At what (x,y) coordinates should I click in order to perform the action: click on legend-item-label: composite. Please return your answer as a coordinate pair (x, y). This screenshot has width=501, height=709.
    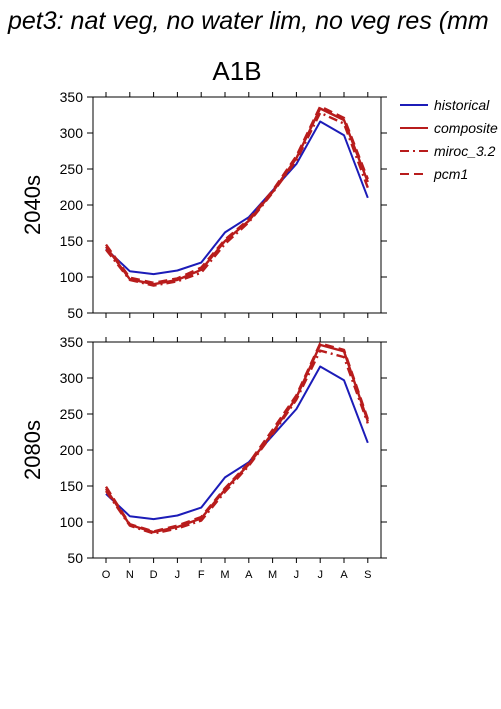
    Looking at the image, I should click on (466, 128).